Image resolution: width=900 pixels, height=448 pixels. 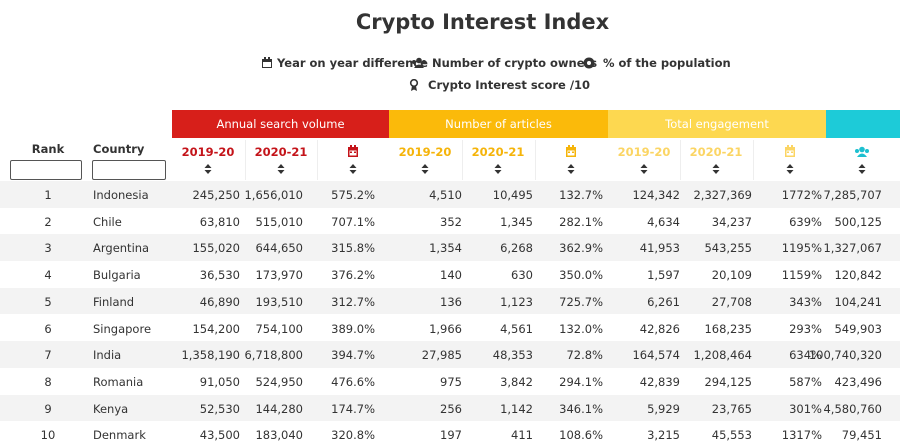 I want to click on cell: 164,574, so click(x=656, y=355).